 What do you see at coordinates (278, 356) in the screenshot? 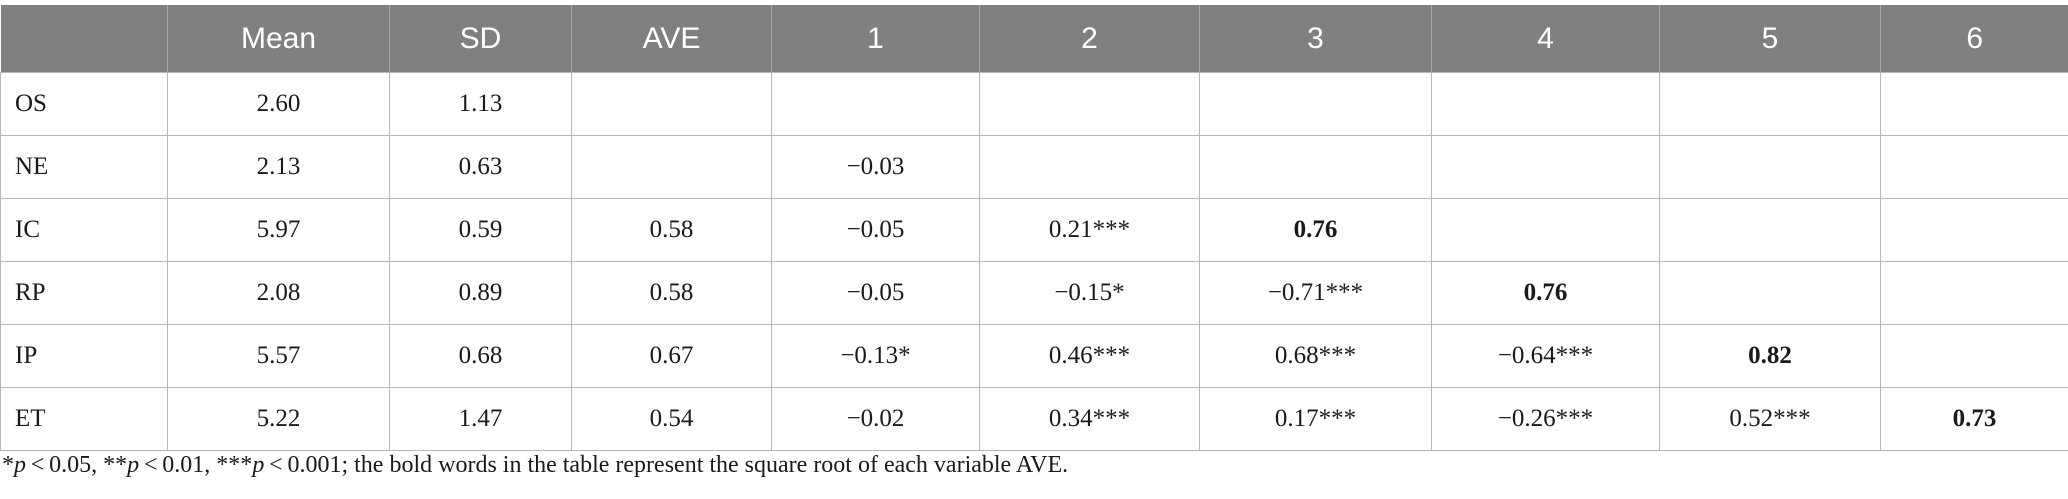
I see `table-cell: 5.57` at bounding box center [278, 356].